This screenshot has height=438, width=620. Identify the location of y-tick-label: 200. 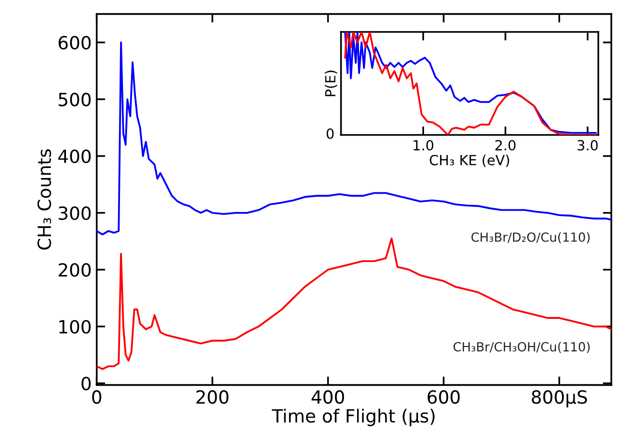
(74, 270).